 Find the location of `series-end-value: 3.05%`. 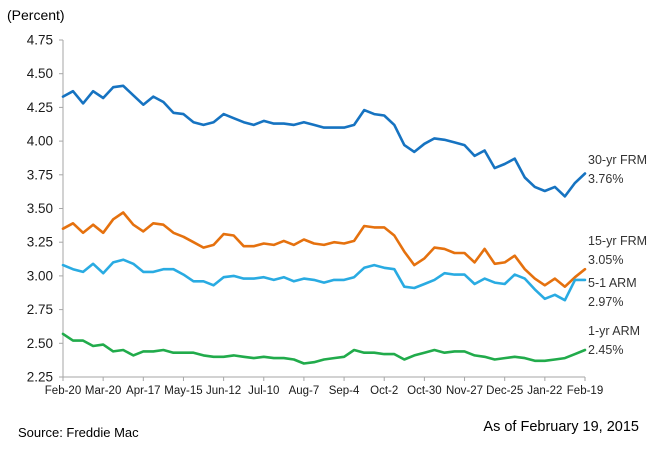

series-end-value: 3.05% is located at coordinates (606, 260).